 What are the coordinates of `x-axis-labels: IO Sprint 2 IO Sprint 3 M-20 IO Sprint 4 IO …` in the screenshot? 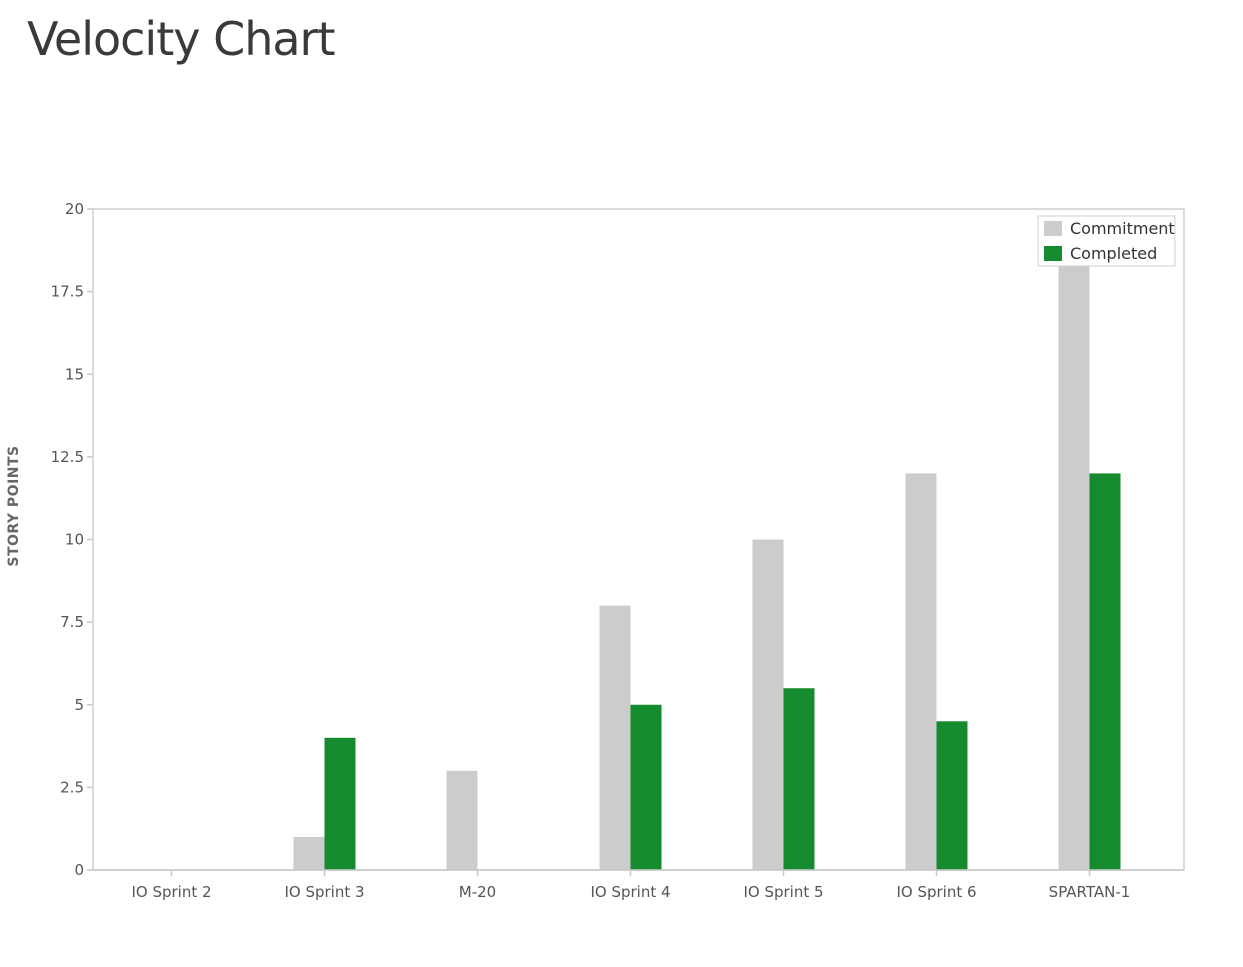 It's located at (630, 885).